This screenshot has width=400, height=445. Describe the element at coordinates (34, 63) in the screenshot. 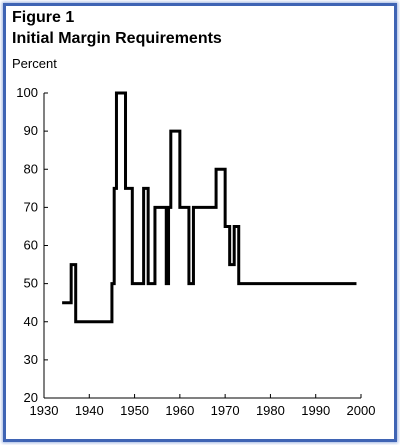

I see `y-axis-unit-label: Percent` at that location.